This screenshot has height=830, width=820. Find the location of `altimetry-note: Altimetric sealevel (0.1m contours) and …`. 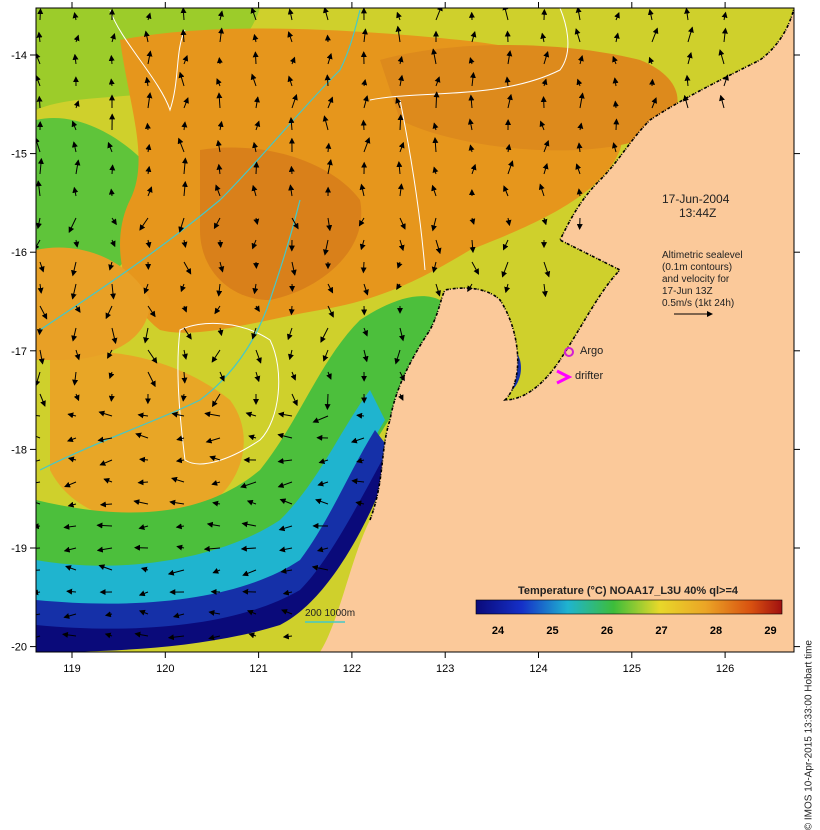

altimetry-note: Altimetric sealevel (0.1m contours) and … is located at coordinates (702, 280).